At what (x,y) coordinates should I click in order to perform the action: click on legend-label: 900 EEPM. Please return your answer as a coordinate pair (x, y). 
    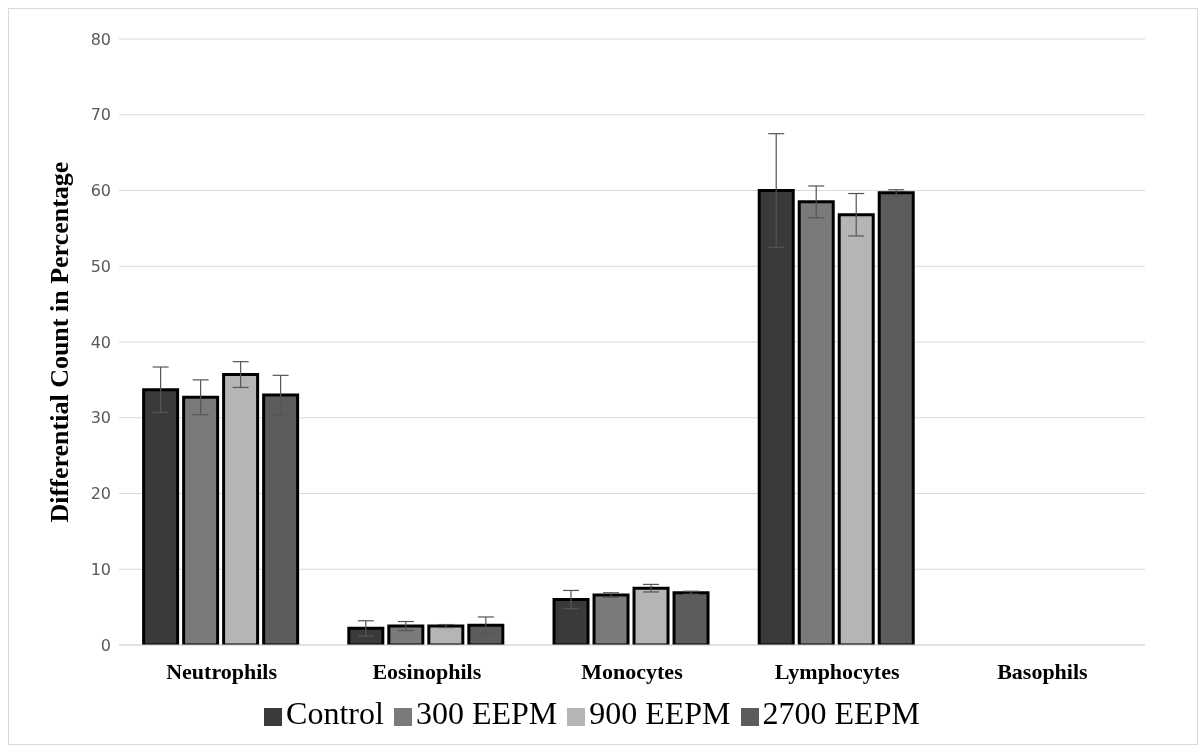
    Looking at the image, I should click on (660, 713).